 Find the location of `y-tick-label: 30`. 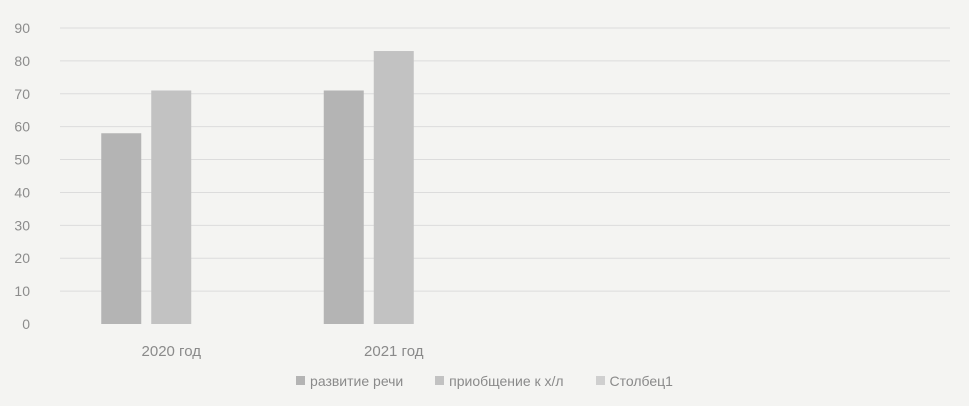

y-tick-label: 30 is located at coordinates (22, 225).